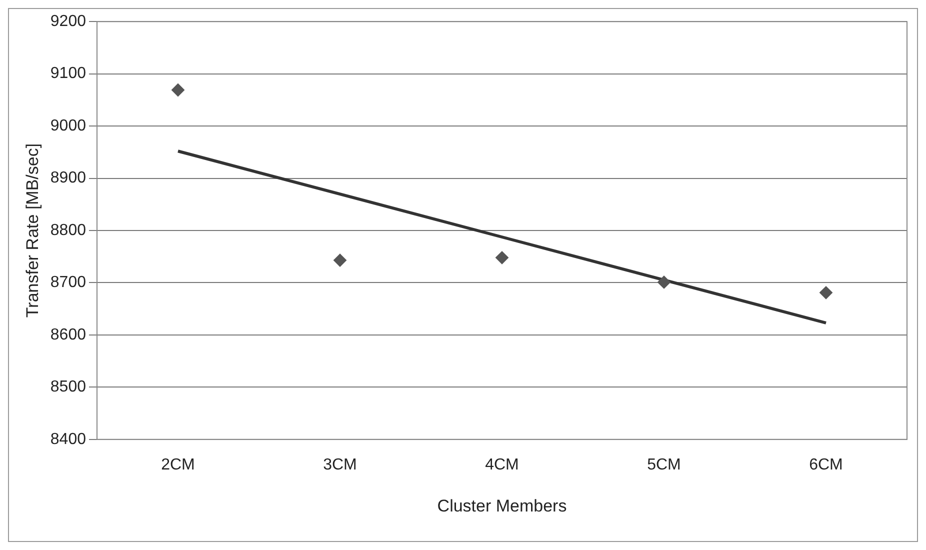 The image size is (926, 550). I want to click on y-axis-title: Transfer Rate [MB/sec], so click(32, 230).